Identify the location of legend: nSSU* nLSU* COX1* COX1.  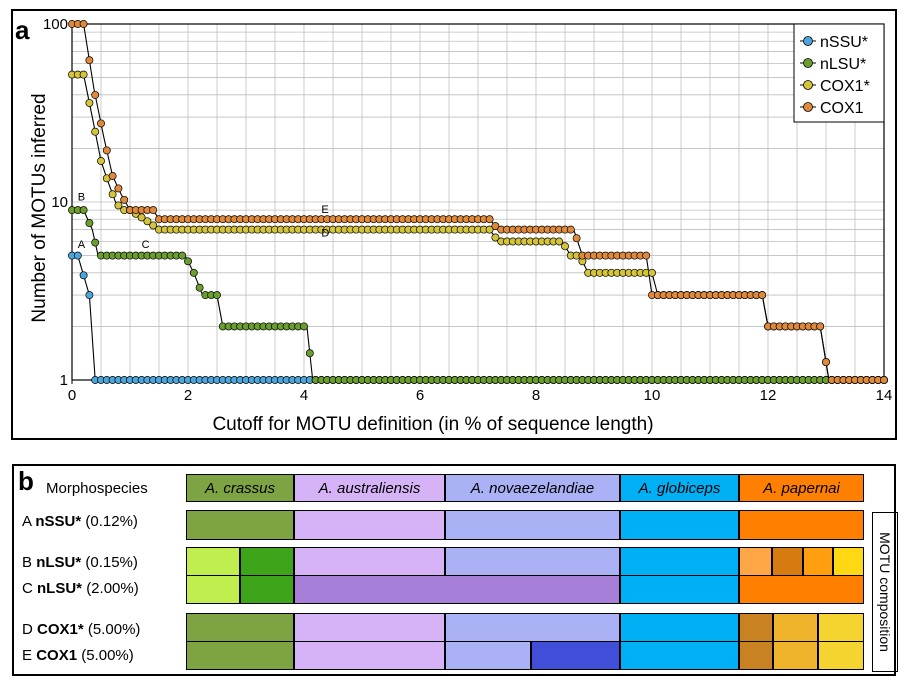
(839, 73).